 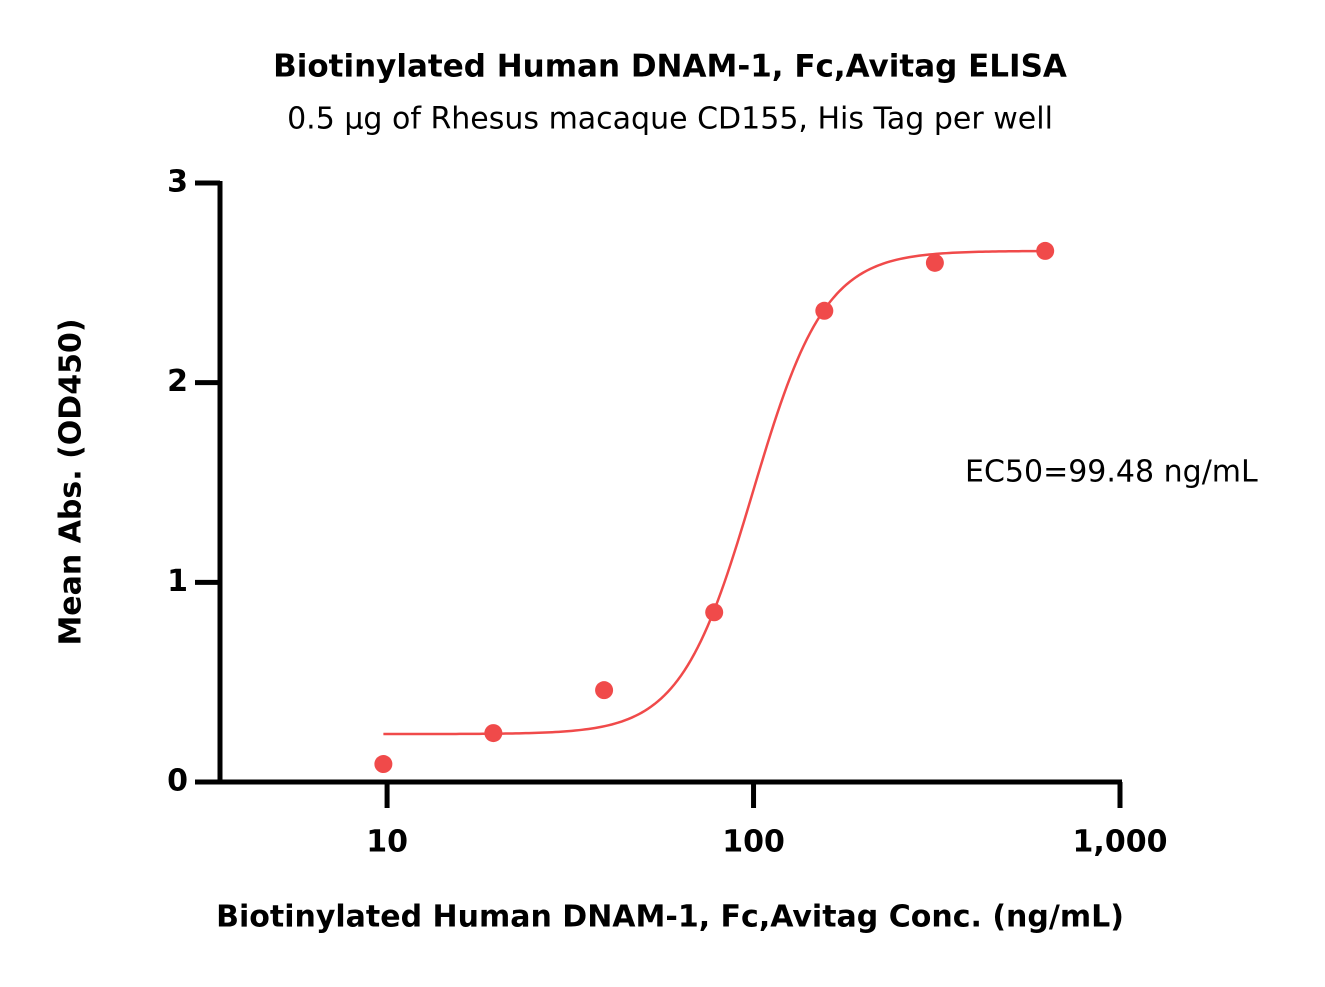 What do you see at coordinates (177, 182) in the screenshot?
I see `y-tick-label: 3` at bounding box center [177, 182].